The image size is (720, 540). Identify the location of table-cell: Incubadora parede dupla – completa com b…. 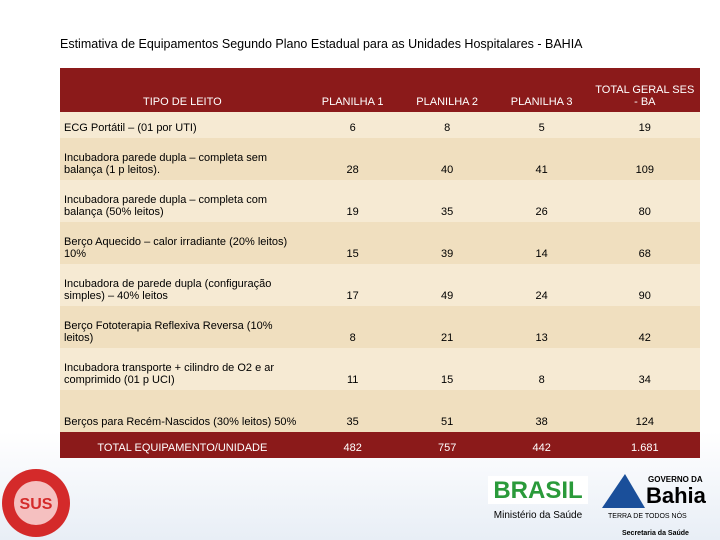
(182, 201).